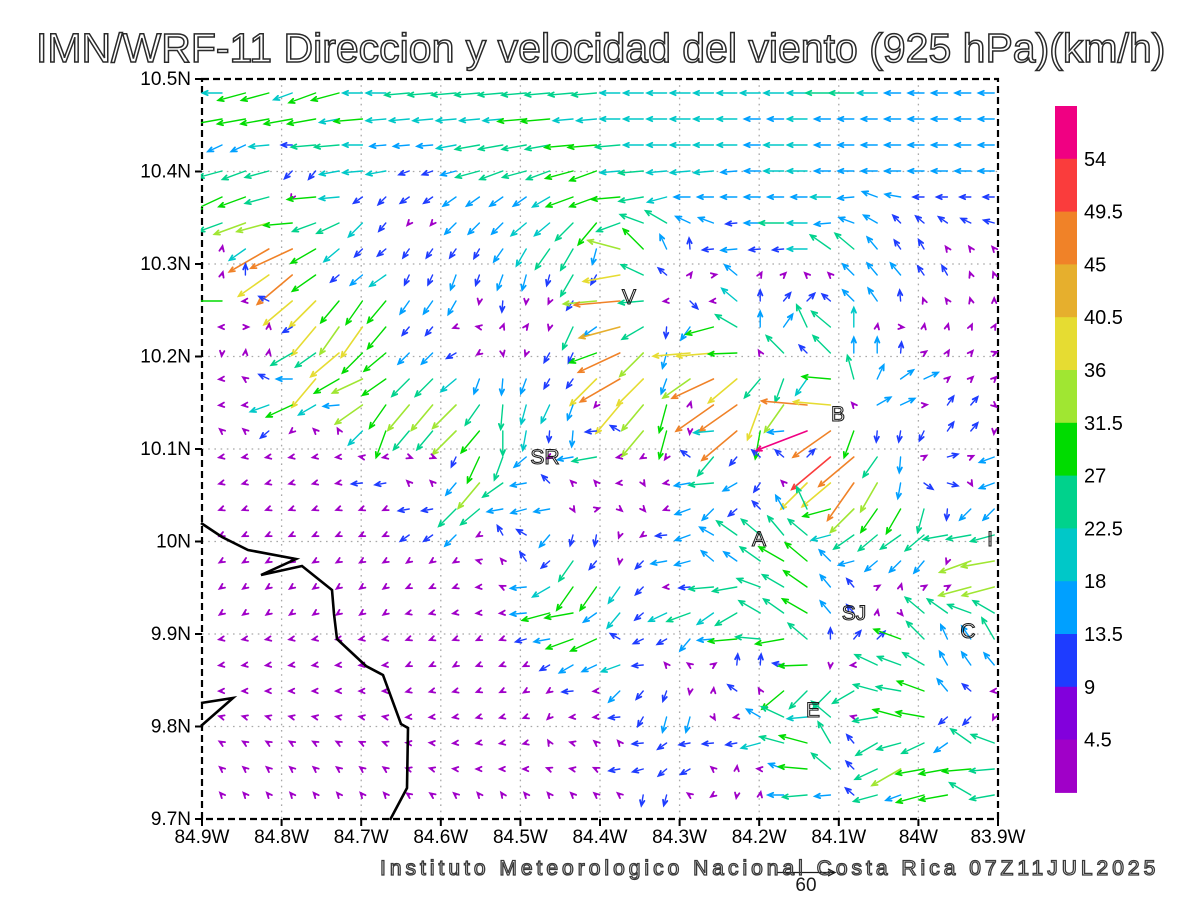 The image size is (1200, 905). I want to click on svg-text: 9.7N, so click(171, 819).